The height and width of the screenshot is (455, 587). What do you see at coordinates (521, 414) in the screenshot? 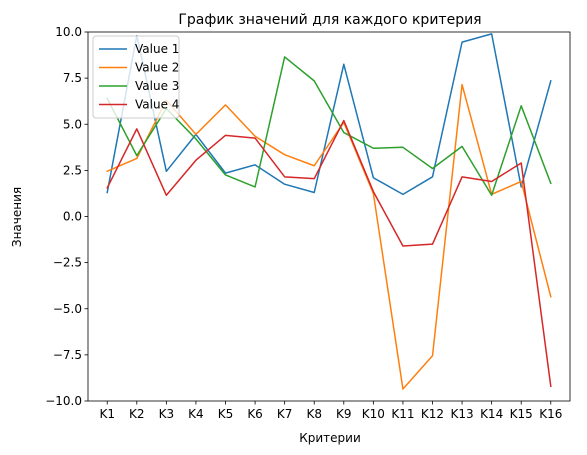
I see `x-tick-label: K15` at bounding box center [521, 414].